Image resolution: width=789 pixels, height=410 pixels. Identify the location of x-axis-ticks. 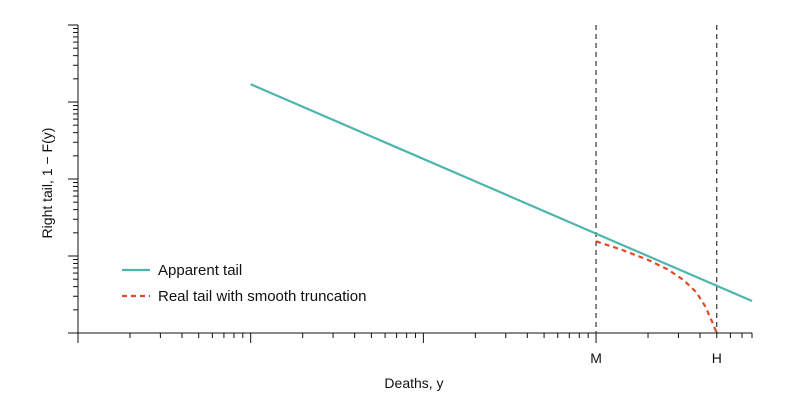
(415, 338).